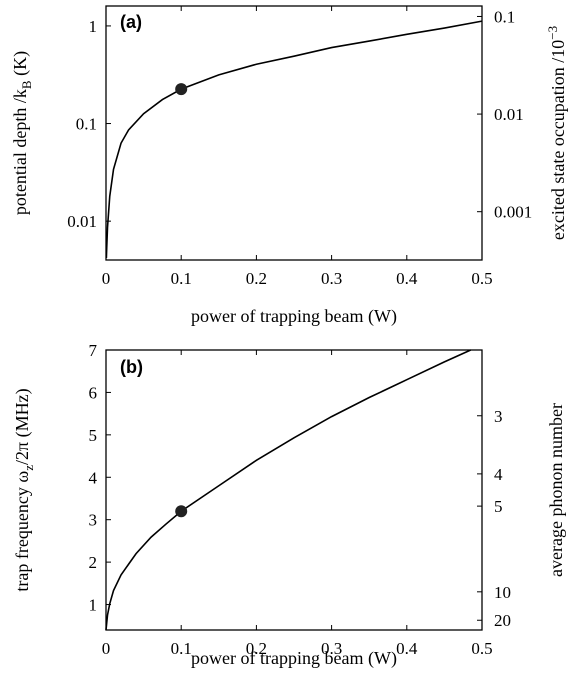 Image resolution: width=581 pixels, height=673 pixels. I want to click on panel-a-y2-tick-label: 0.1, so click(504, 16).